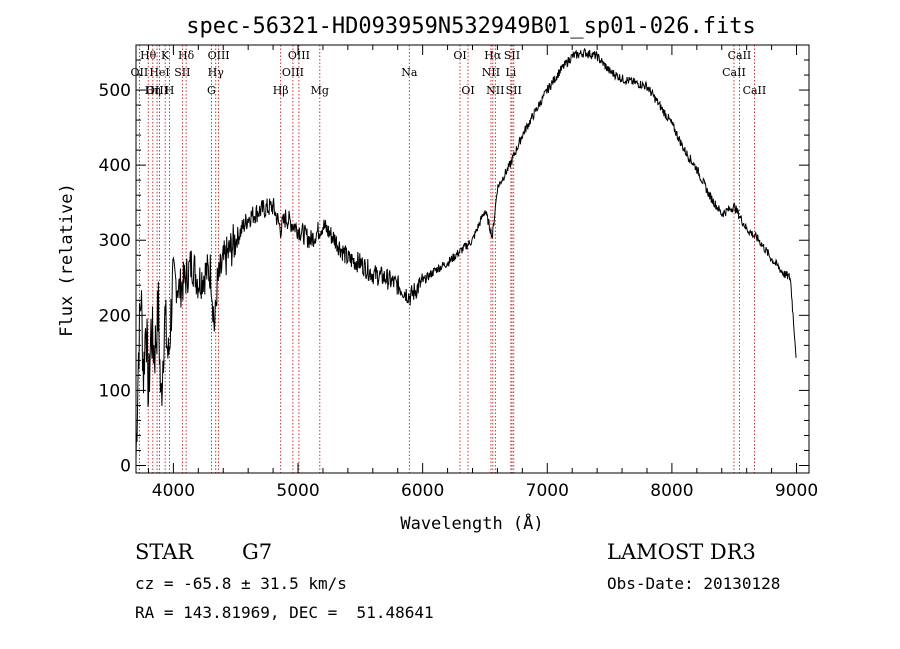 Image resolution: width=900 pixels, height=649 pixels. Describe the element at coordinates (115, 391) in the screenshot. I see `y-tick-label: 100` at that location.